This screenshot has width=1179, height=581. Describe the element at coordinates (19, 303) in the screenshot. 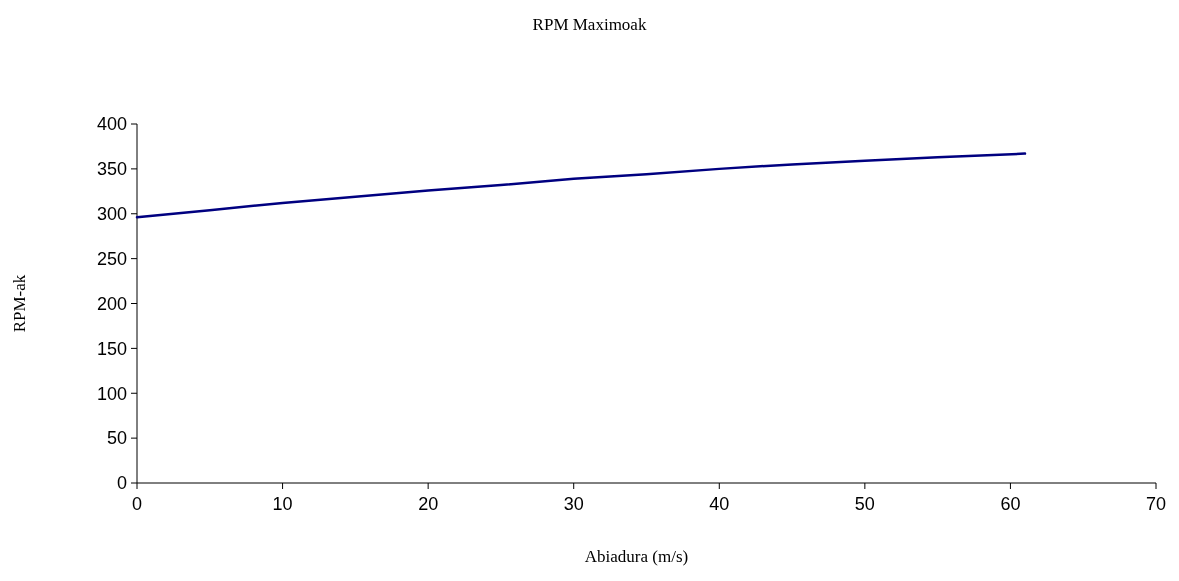

I see `y-axis-title: RPM-ak` at that location.